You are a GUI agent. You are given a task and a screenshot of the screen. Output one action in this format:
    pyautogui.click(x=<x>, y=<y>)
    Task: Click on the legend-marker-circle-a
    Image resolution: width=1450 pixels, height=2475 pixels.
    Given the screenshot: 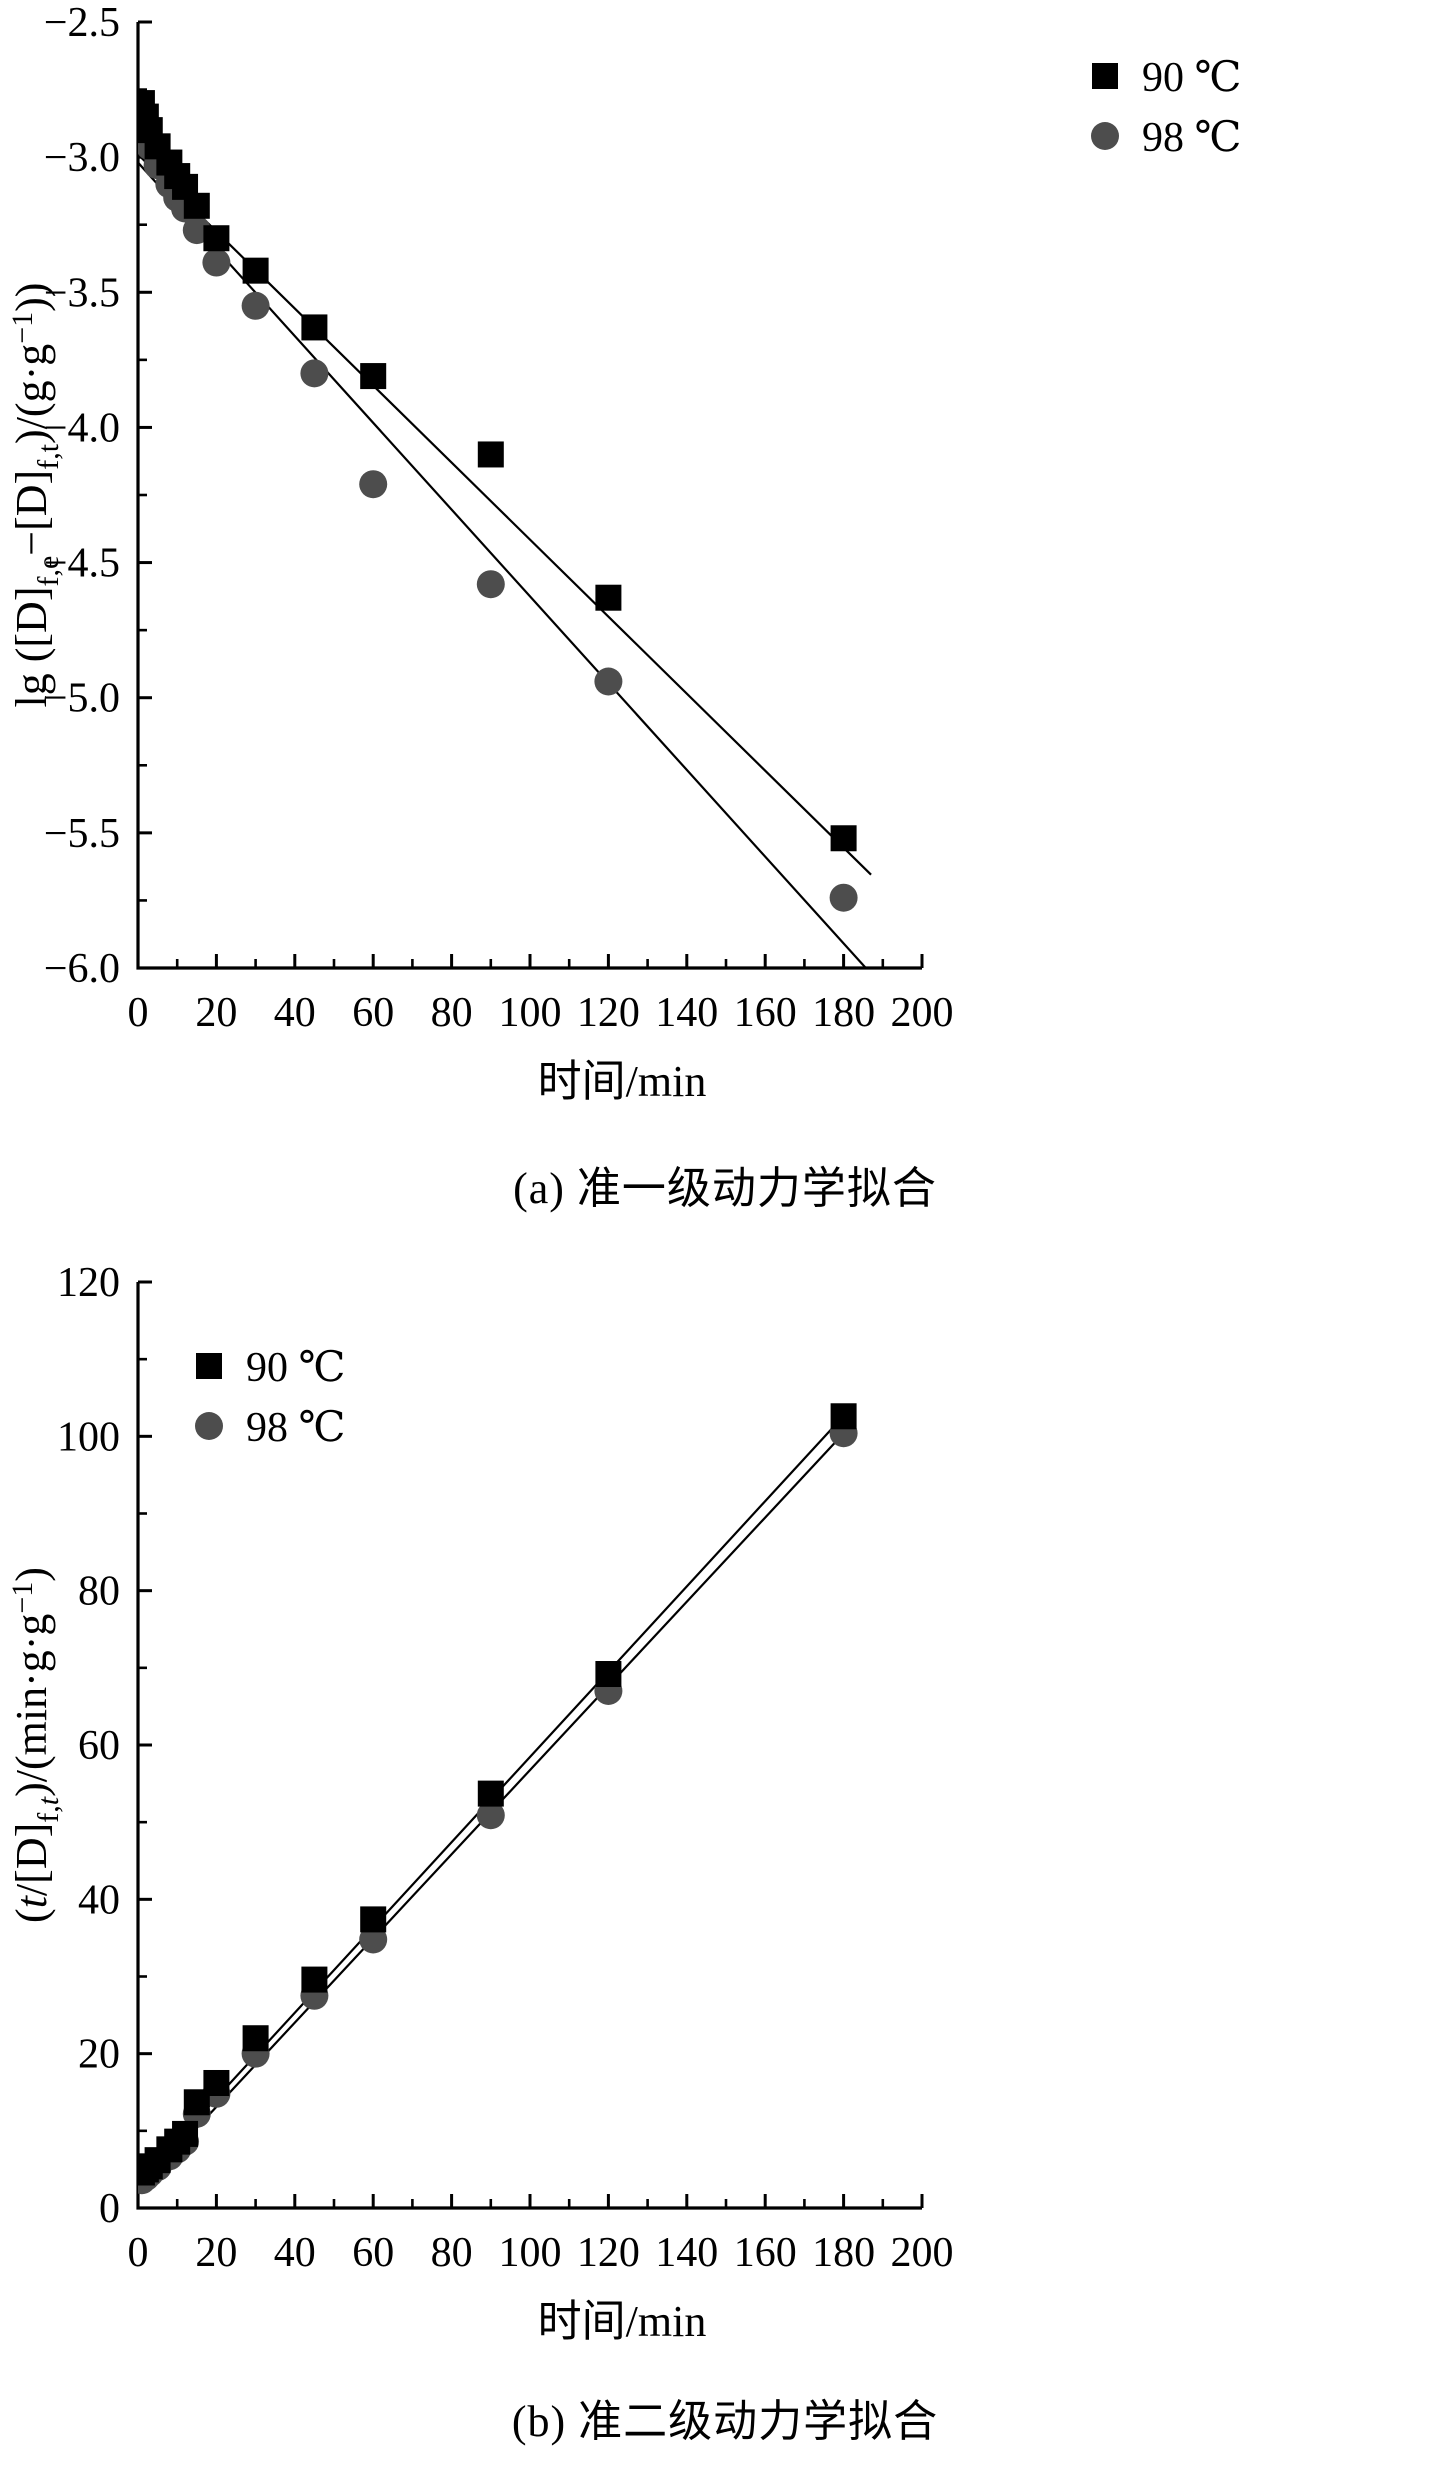 What is the action you would take?
    pyautogui.click(x=1105, y=136)
    